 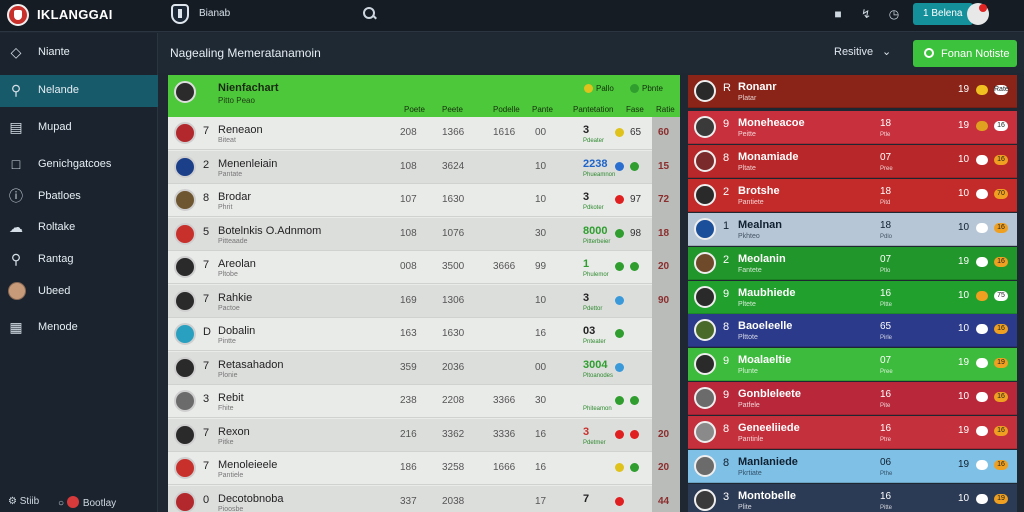 What do you see at coordinates (18, 15) in the screenshot?
I see `app-logo-icon` at bounding box center [18, 15].